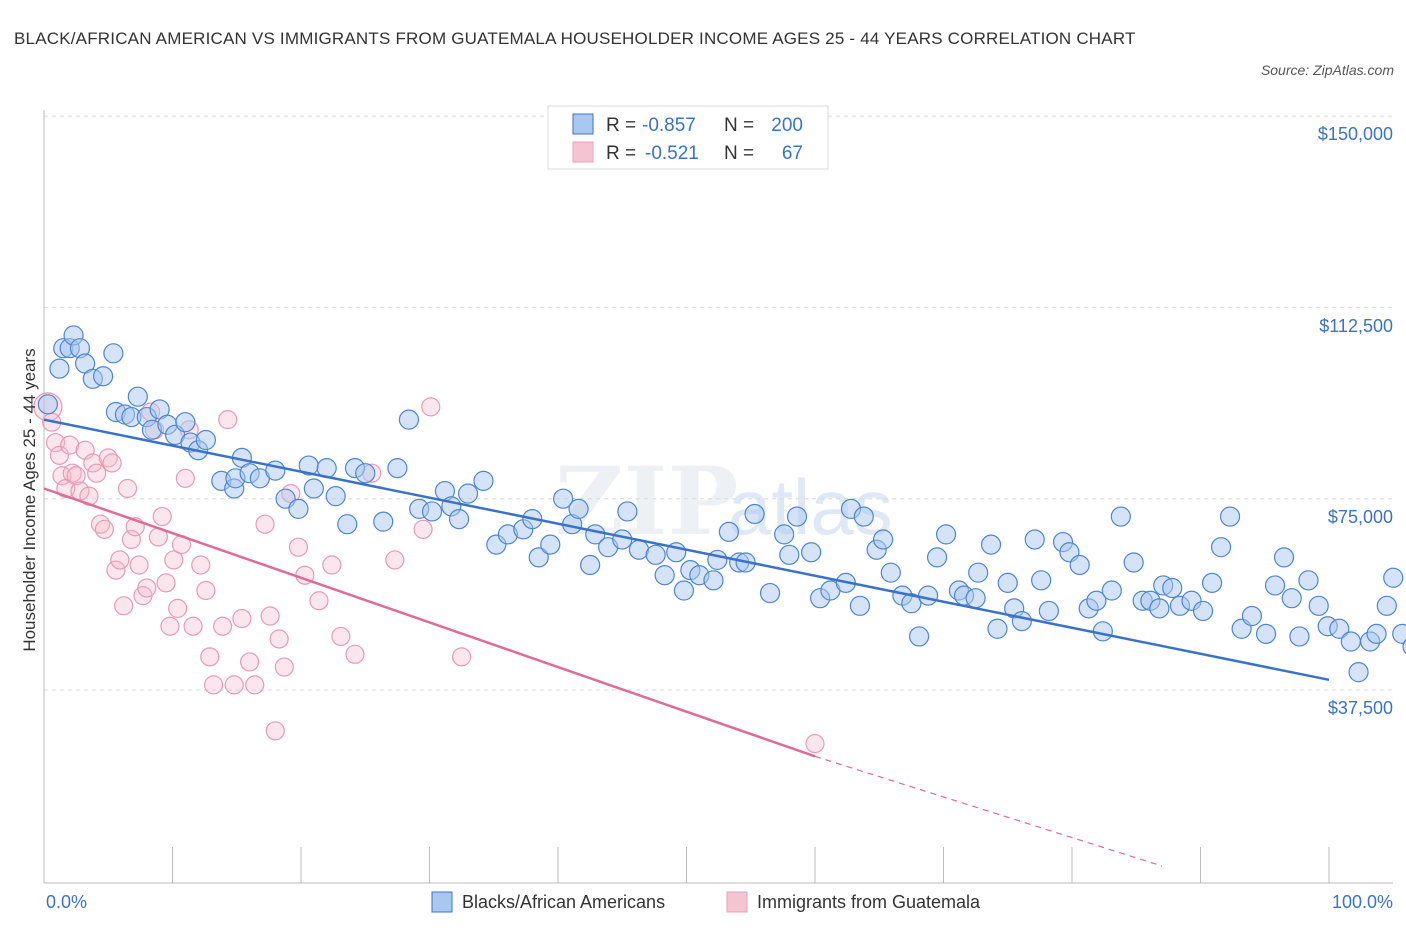 This screenshot has width=1406, height=930. Describe the element at coordinates (66, 902) in the screenshot. I see `x-tick-label-min: 0.0%` at that location.